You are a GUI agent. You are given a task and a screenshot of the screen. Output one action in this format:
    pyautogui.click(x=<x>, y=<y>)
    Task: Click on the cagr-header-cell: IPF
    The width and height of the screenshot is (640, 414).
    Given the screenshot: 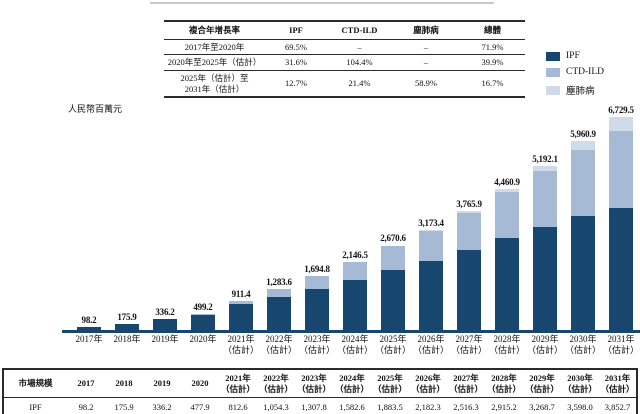 What is the action you would take?
    pyautogui.click(x=296, y=29)
    